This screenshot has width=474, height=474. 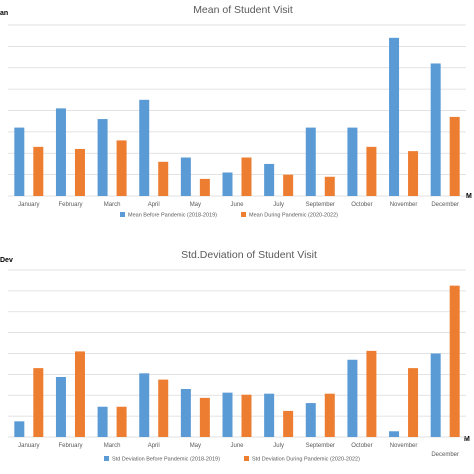 What do you see at coordinates (246, 458) in the screenshot?
I see `legend-swatch-std-during` at bounding box center [246, 458].